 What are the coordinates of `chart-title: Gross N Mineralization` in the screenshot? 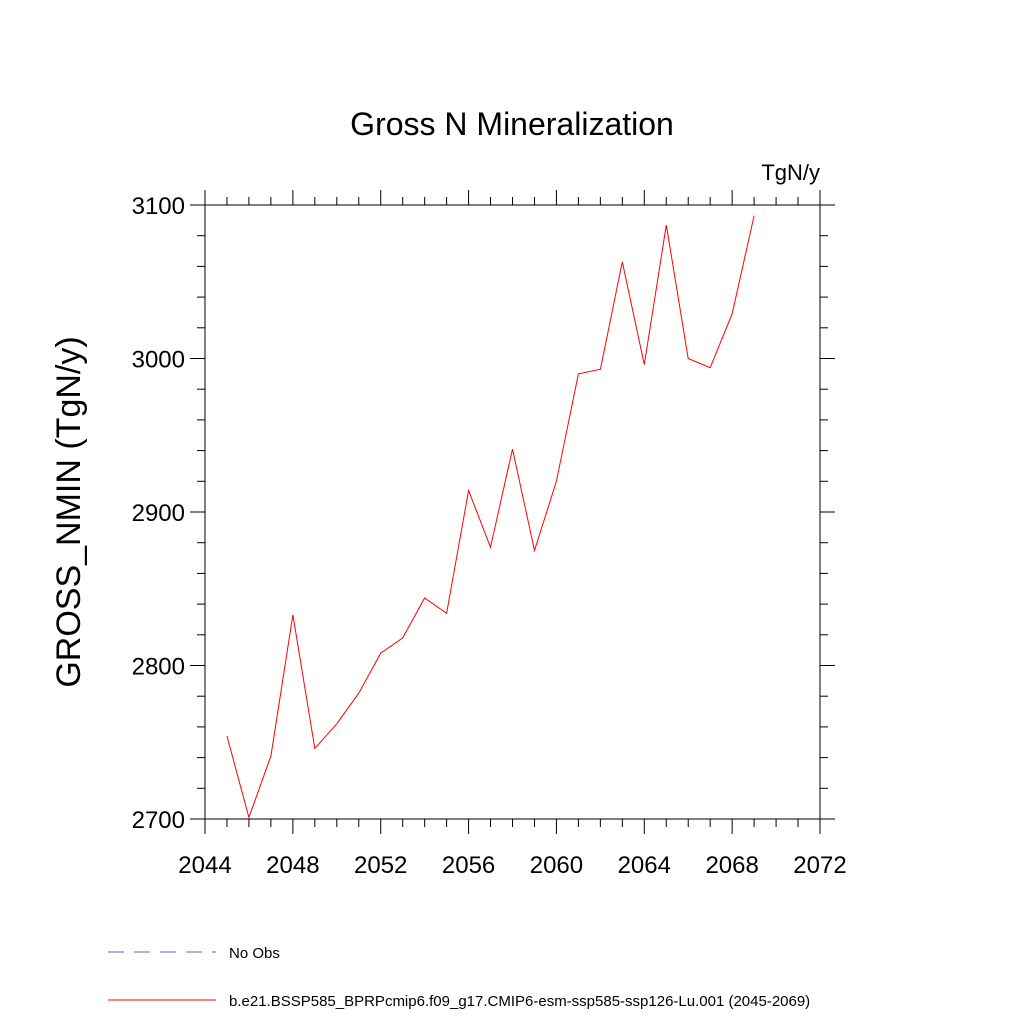 It's located at (512, 124).